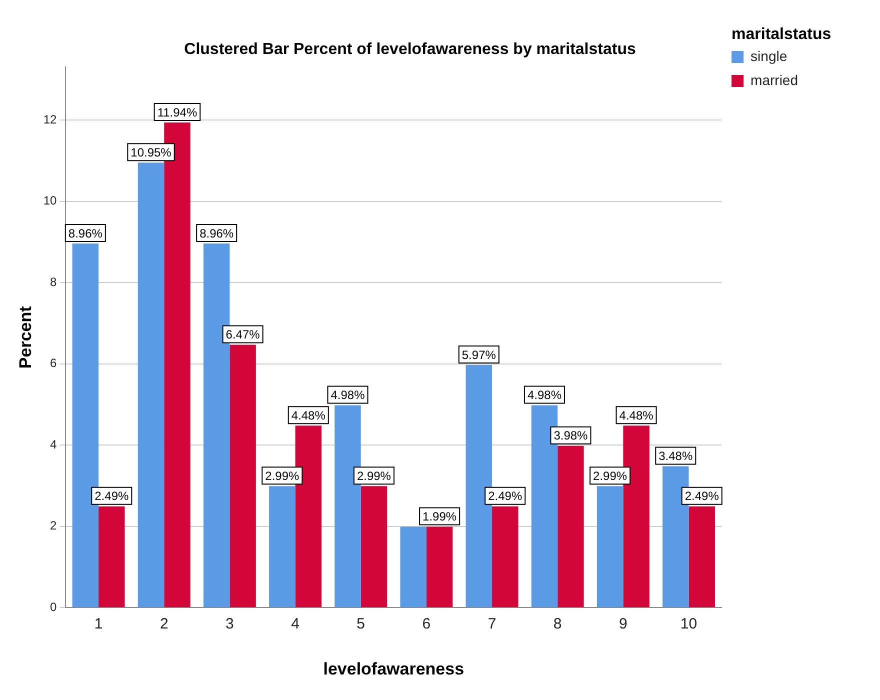 Image resolution: width=880 pixels, height=700 pixels. Describe the element at coordinates (177, 112) in the screenshot. I see `data-label: 11.94%` at that location.